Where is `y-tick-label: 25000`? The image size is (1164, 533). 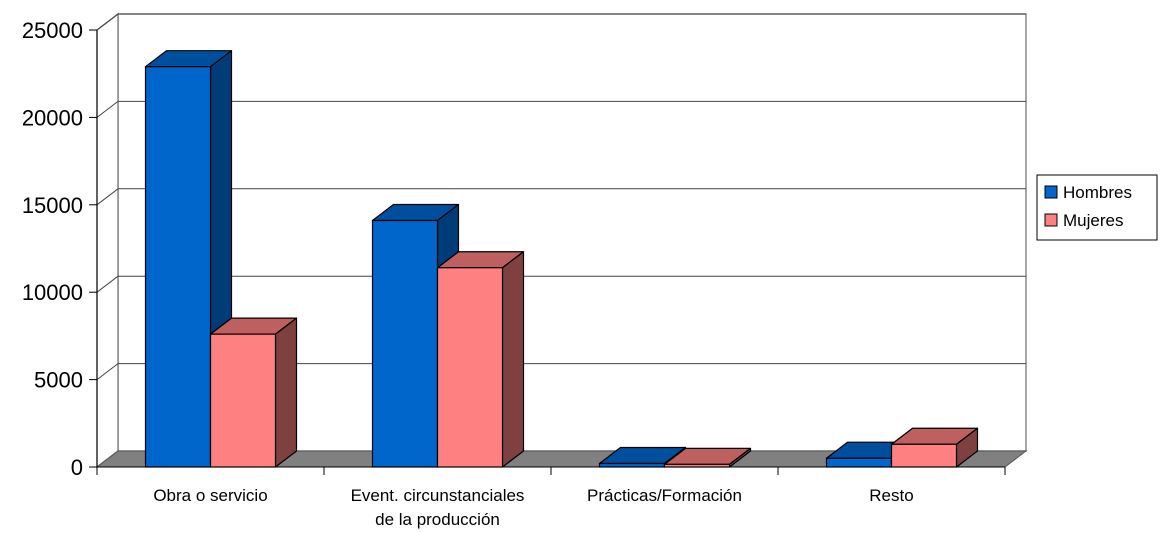
y-tick-label: 25000 is located at coordinates (52, 30).